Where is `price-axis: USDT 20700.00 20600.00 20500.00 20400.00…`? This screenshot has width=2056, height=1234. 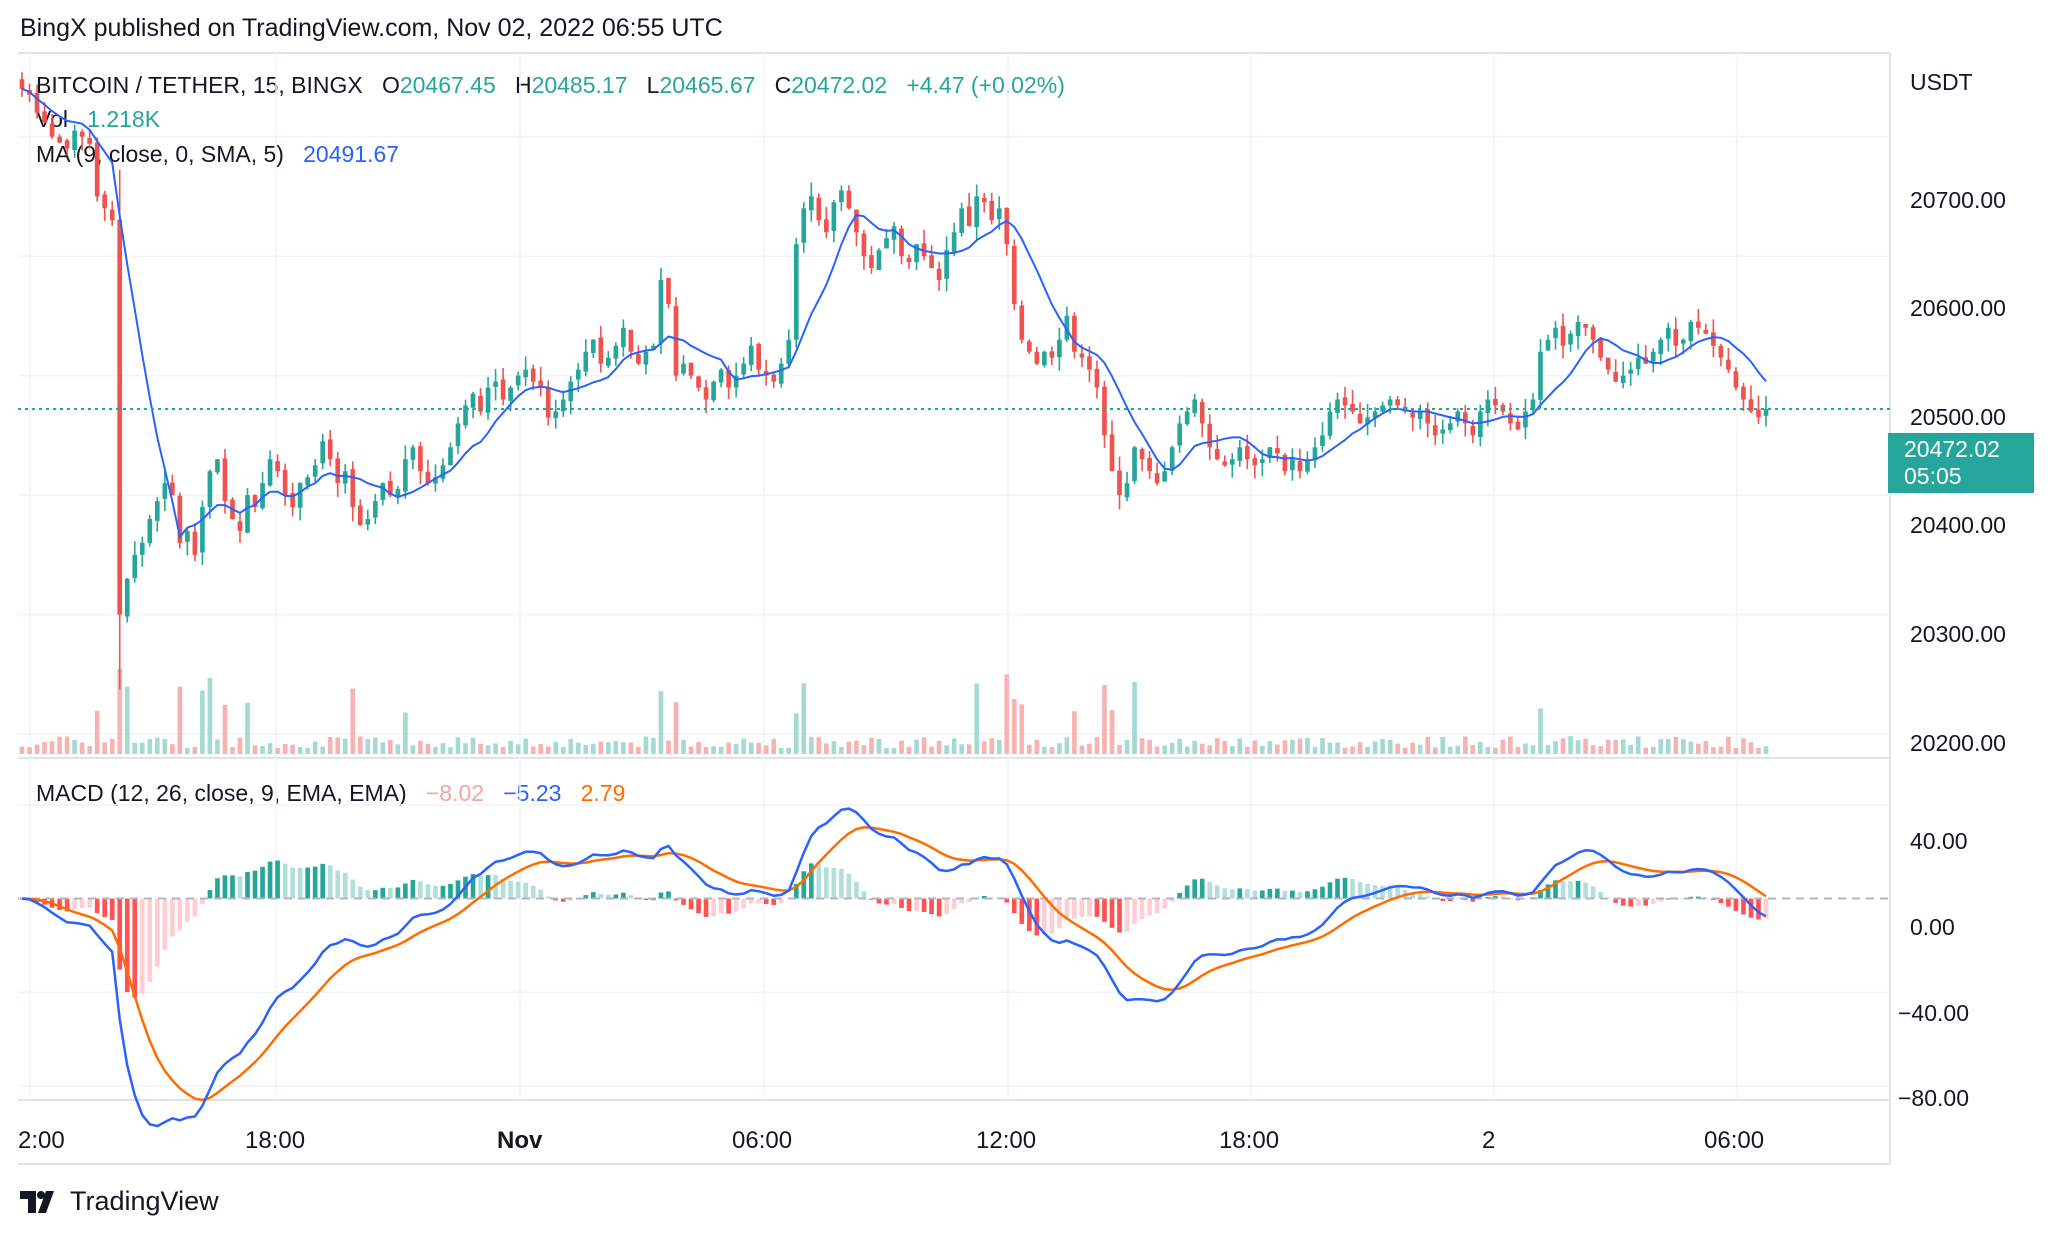
price-axis: USDT 20700.00 20600.00 20500.00 20400.00… is located at coordinates (1958, 412).